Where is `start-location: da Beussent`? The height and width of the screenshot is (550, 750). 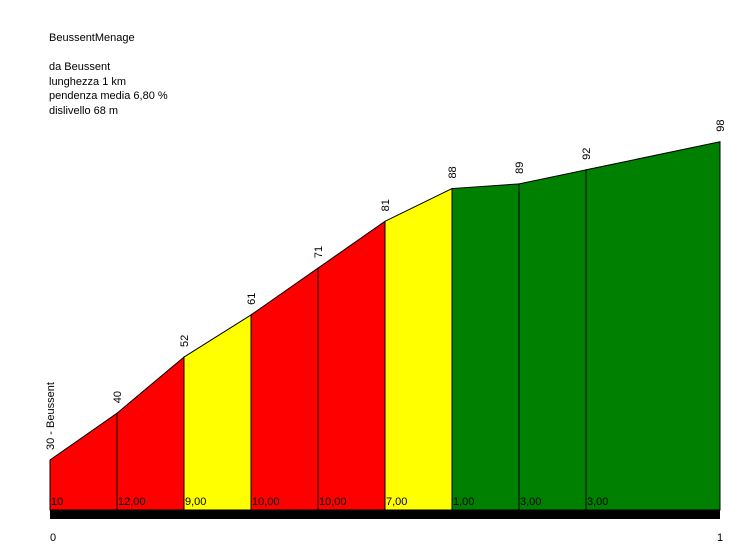 start-location: da Beussent is located at coordinates (80, 67).